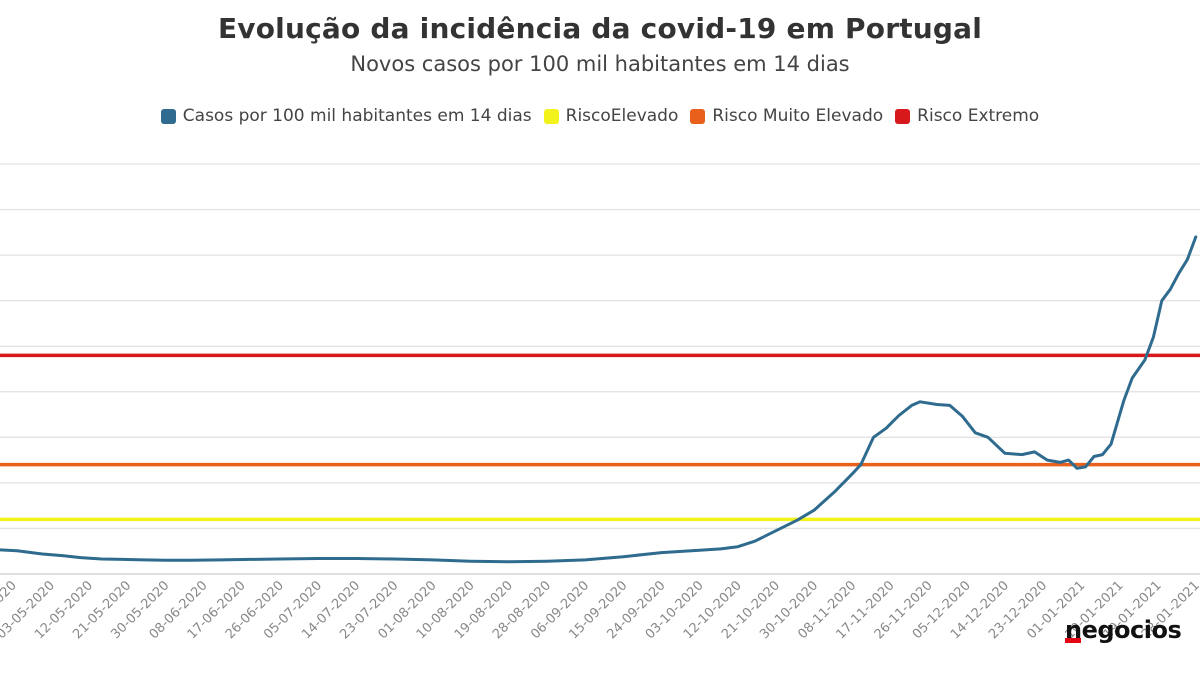  I want to click on legend-swatch-cases, so click(168, 116).